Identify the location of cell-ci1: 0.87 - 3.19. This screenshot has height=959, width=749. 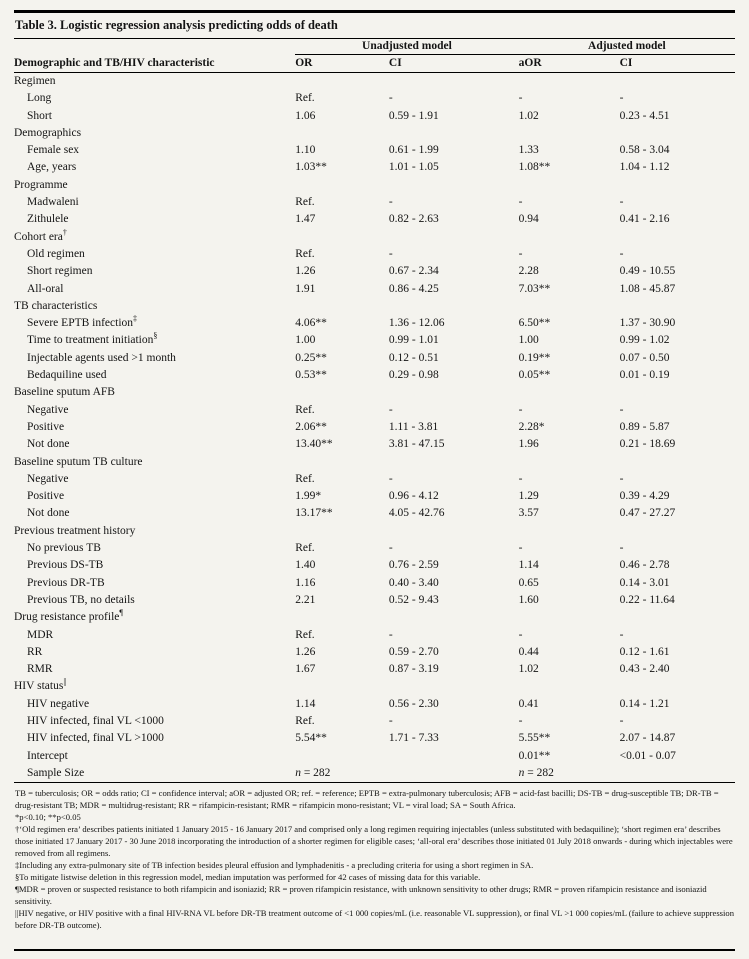
(413, 669).